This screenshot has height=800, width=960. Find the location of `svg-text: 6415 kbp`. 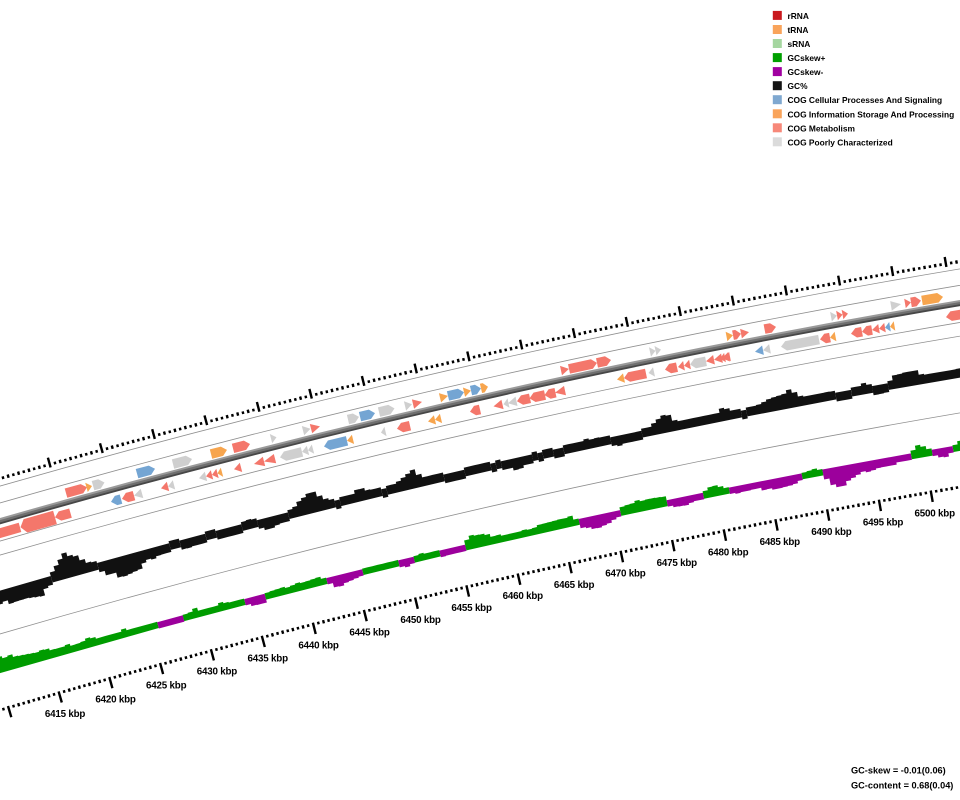

svg-text: 6415 kbp is located at coordinates (65, 714).